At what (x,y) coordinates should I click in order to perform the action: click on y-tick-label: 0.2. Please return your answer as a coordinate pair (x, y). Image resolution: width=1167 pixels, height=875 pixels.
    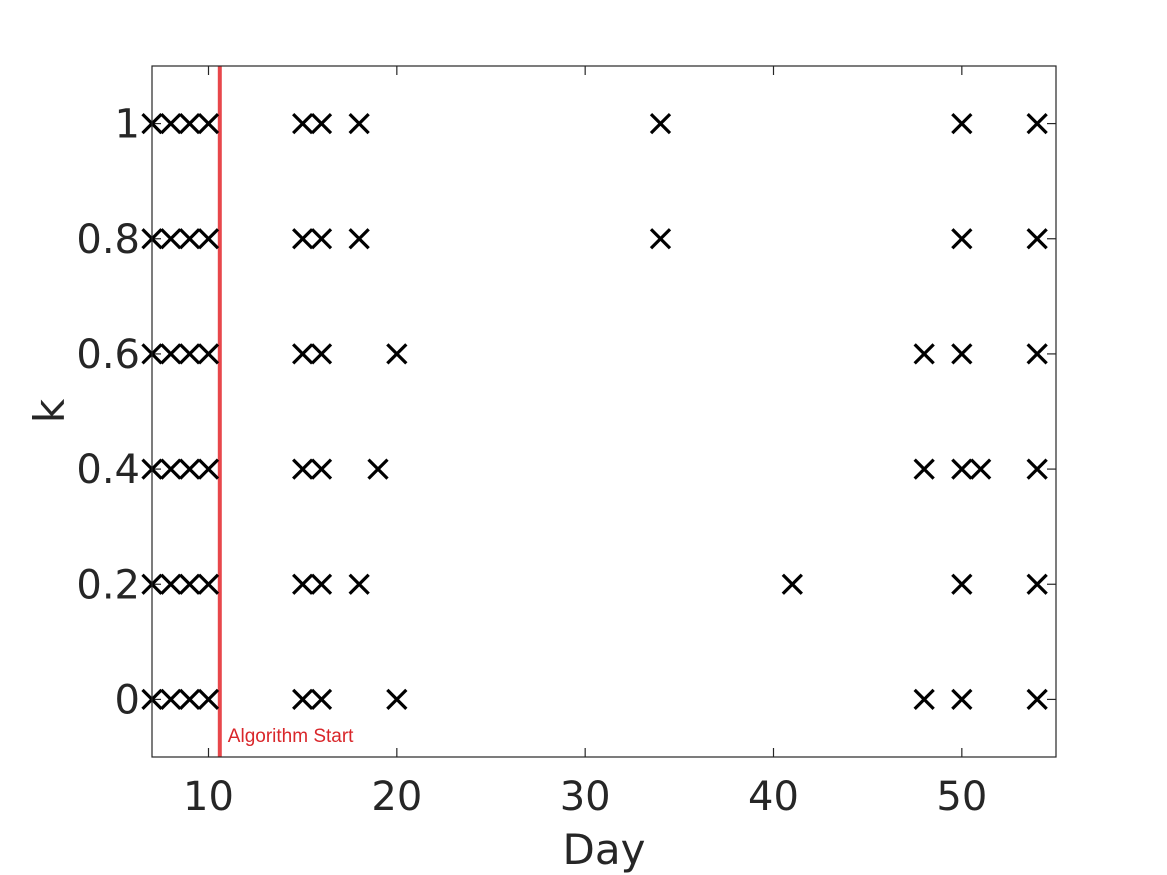
    Looking at the image, I should click on (108, 585).